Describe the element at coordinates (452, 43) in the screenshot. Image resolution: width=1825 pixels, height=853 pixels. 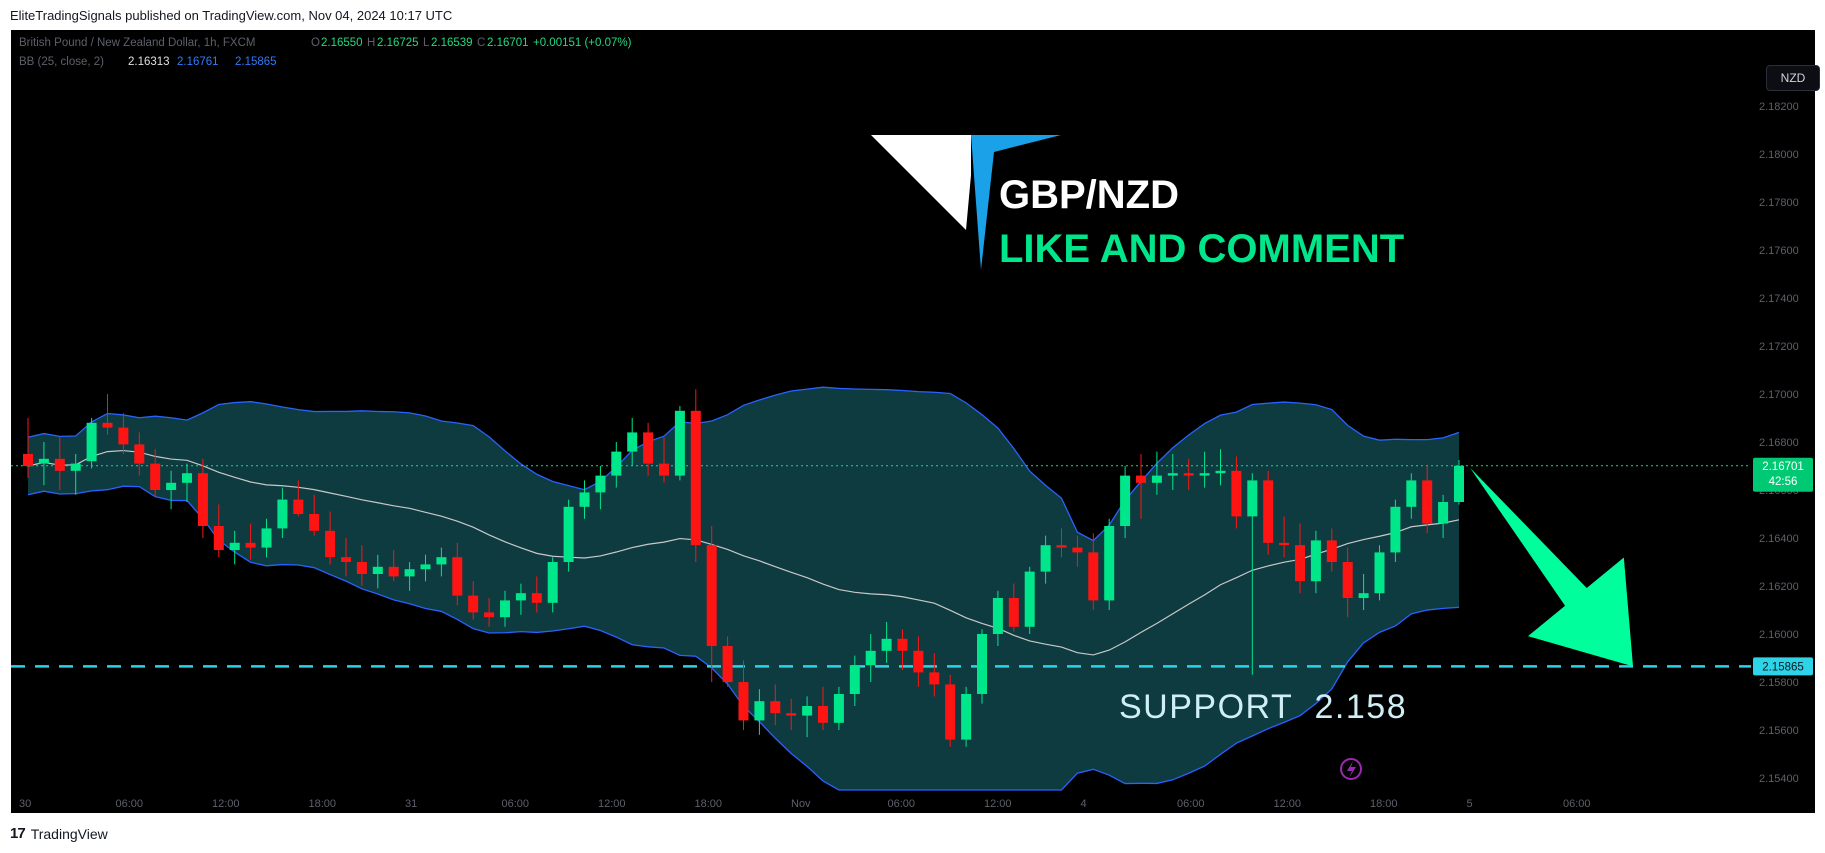
I see `legend-low: 2.16539` at that location.